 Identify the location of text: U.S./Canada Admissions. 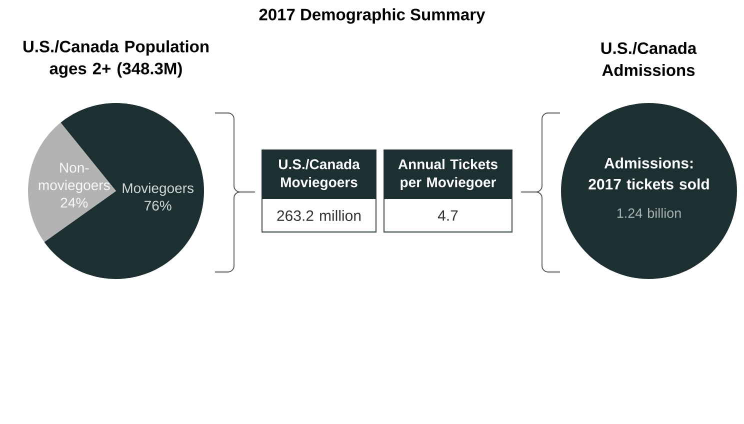
(649, 59).